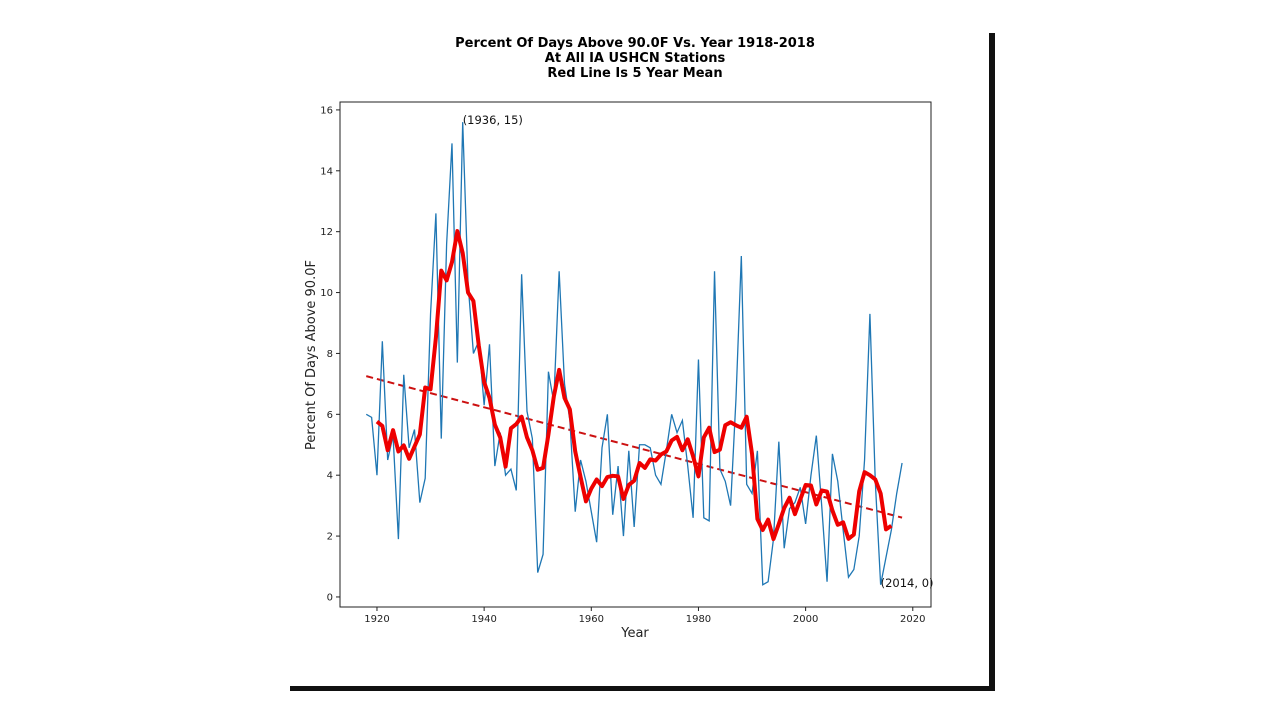 This screenshot has height=720, width=1280. Describe the element at coordinates (634, 73) in the screenshot. I see `chart-title-line-3: Red Line Is 5 Year Mean` at that location.